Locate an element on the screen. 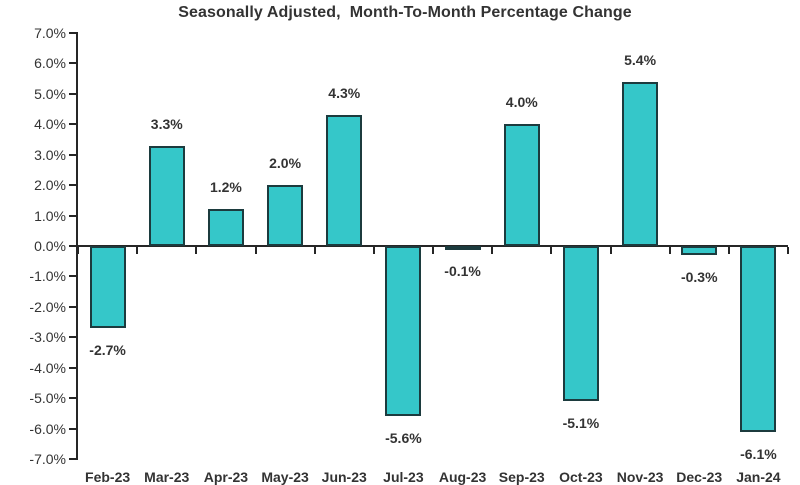 This screenshot has height=485, width=800. y-axis-tick-label: -7.0% is located at coordinates (47, 459).